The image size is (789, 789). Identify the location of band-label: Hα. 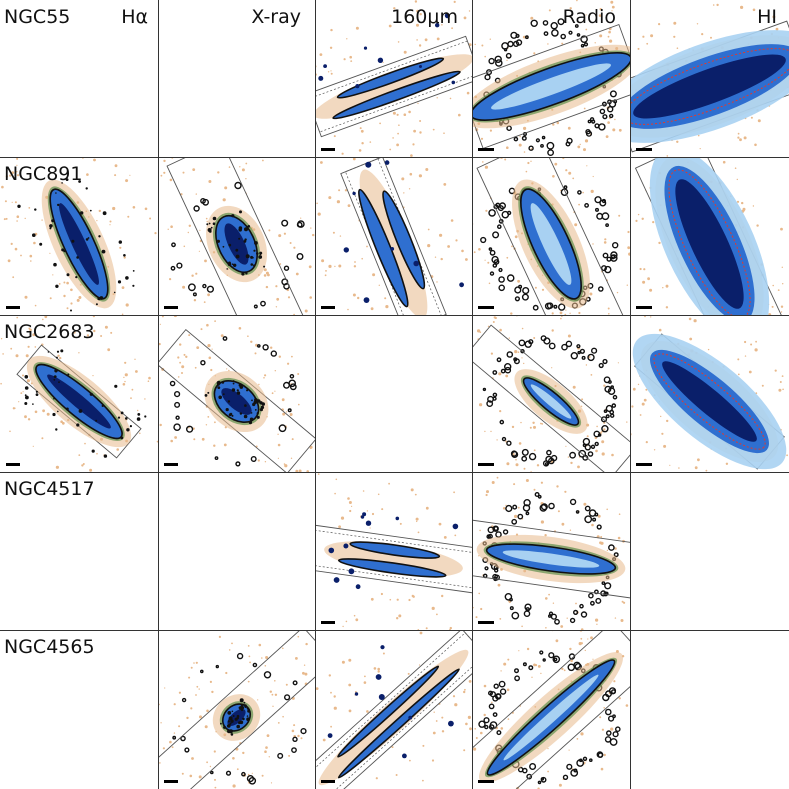
(134, 17).